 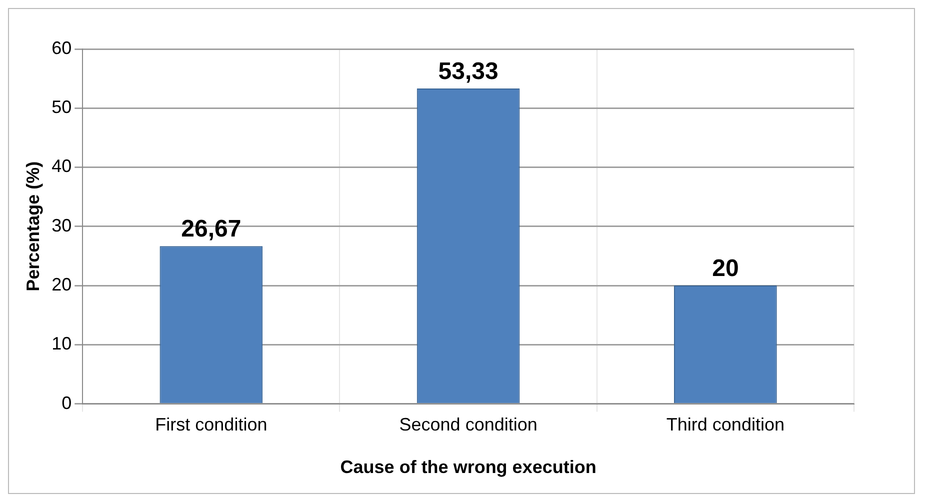 I want to click on x-tick-label: First condition, so click(x=211, y=424).